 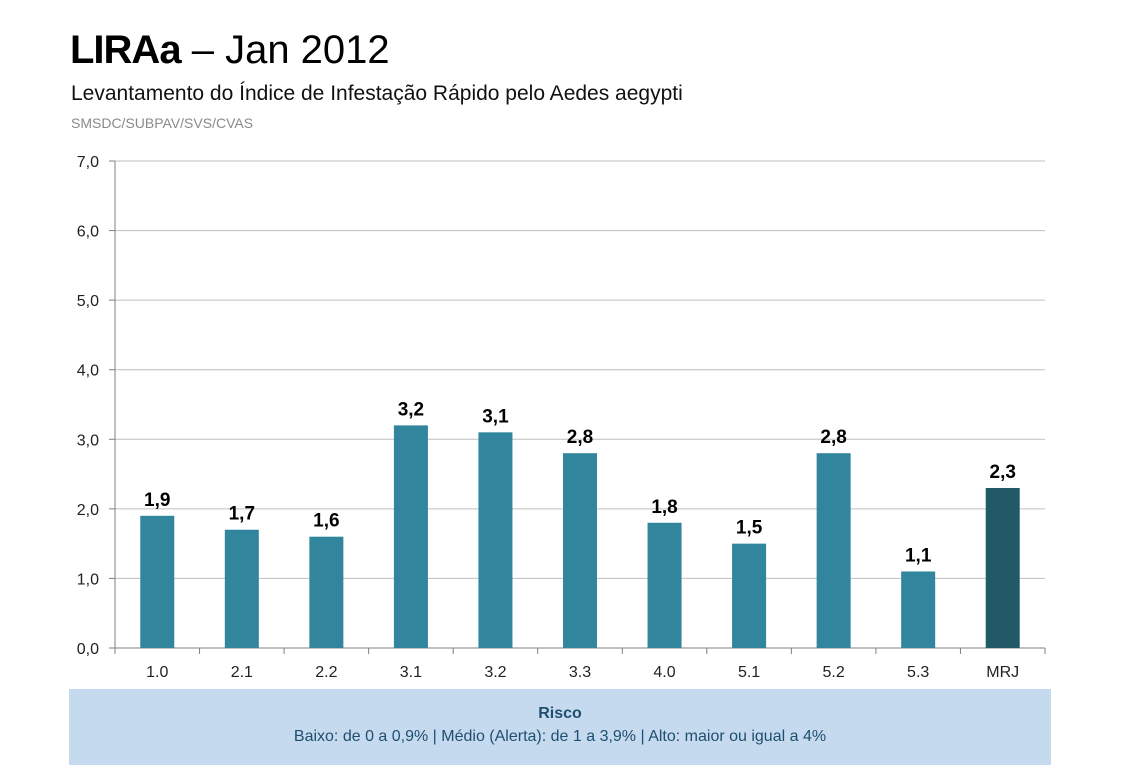 What do you see at coordinates (411, 672) in the screenshot?
I see `x-tick-label: 3.1` at bounding box center [411, 672].